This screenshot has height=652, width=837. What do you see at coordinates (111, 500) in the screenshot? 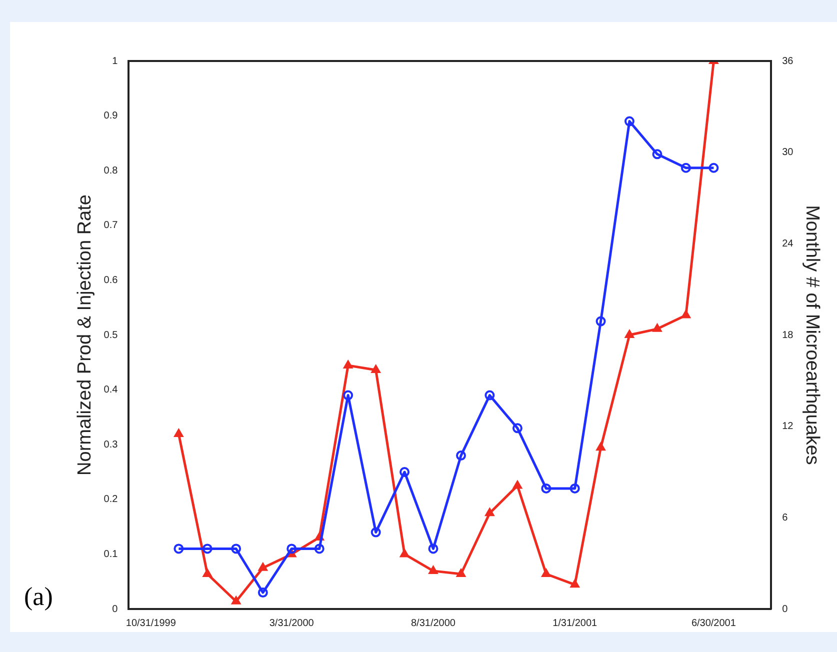
I see `y-tick-label: 0.2` at bounding box center [111, 500].